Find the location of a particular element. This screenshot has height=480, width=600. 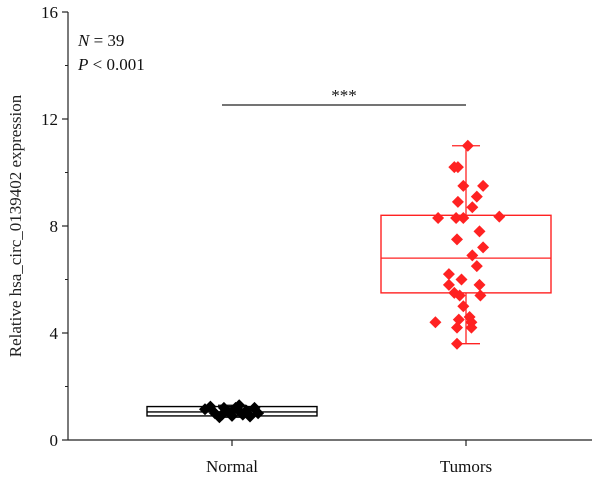

y-tick-label: 12 is located at coordinates (49, 119).